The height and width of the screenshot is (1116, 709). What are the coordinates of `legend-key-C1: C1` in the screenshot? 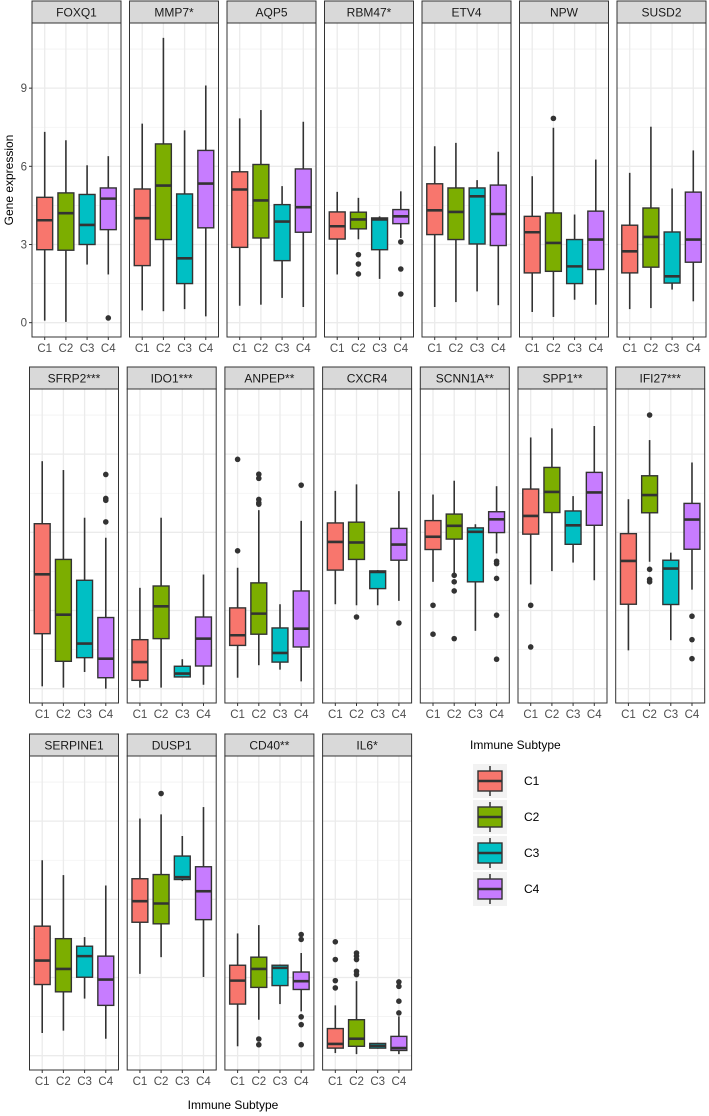 It's located at (506, 781).